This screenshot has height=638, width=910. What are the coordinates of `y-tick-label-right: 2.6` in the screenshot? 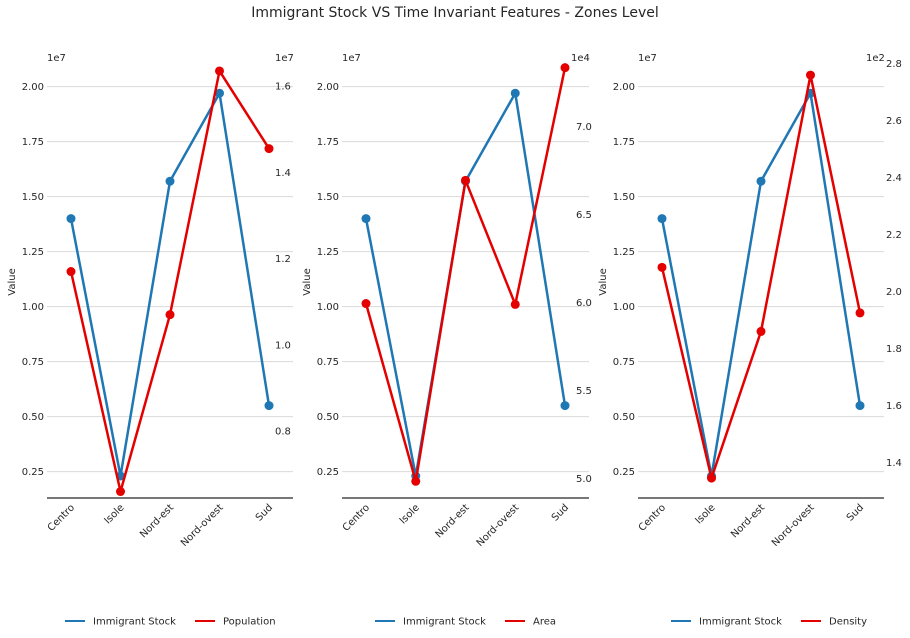 It's located at (894, 121).